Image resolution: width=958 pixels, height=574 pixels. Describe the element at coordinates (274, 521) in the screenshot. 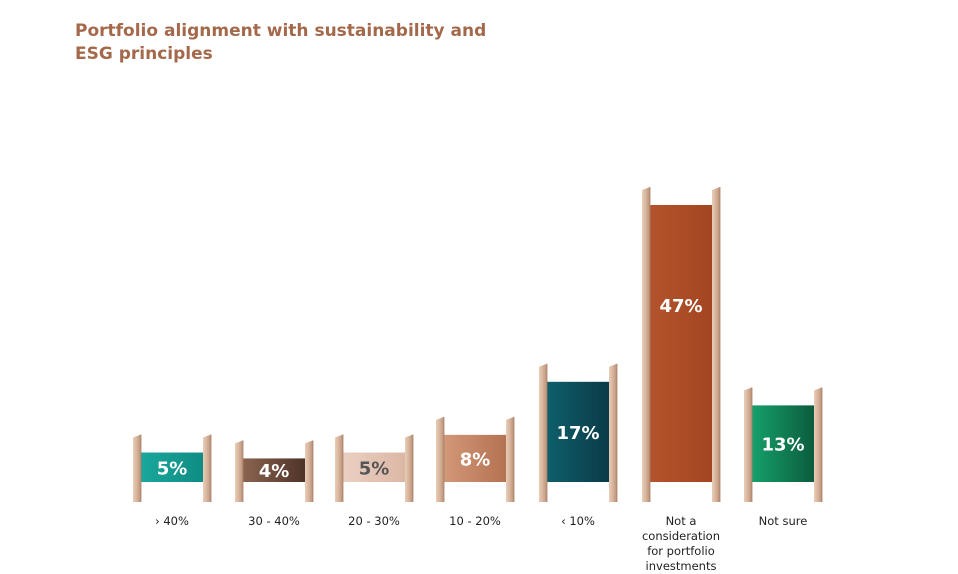

I see `category-label: 30 - 40%` at that location.